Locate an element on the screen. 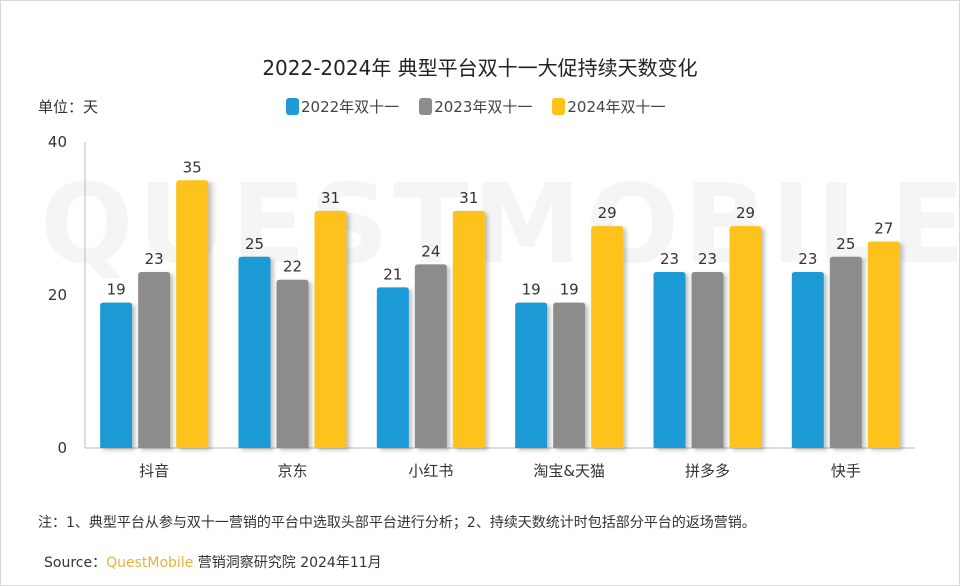  data-label: 21 is located at coordinates (392, 274).